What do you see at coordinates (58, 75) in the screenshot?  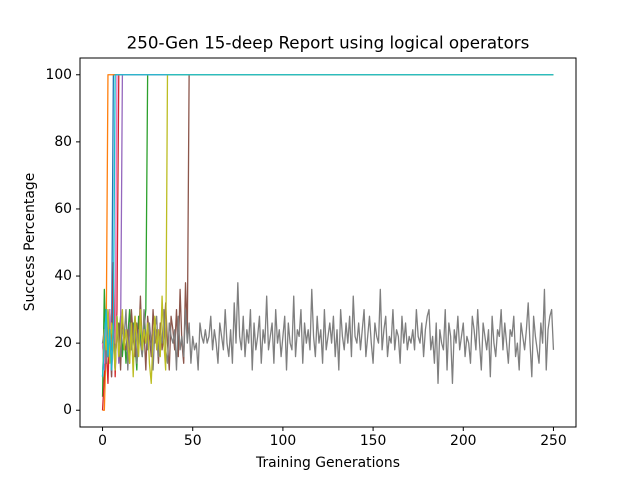 I see `y-tick-label: 100` at bounding box center [58, 75].